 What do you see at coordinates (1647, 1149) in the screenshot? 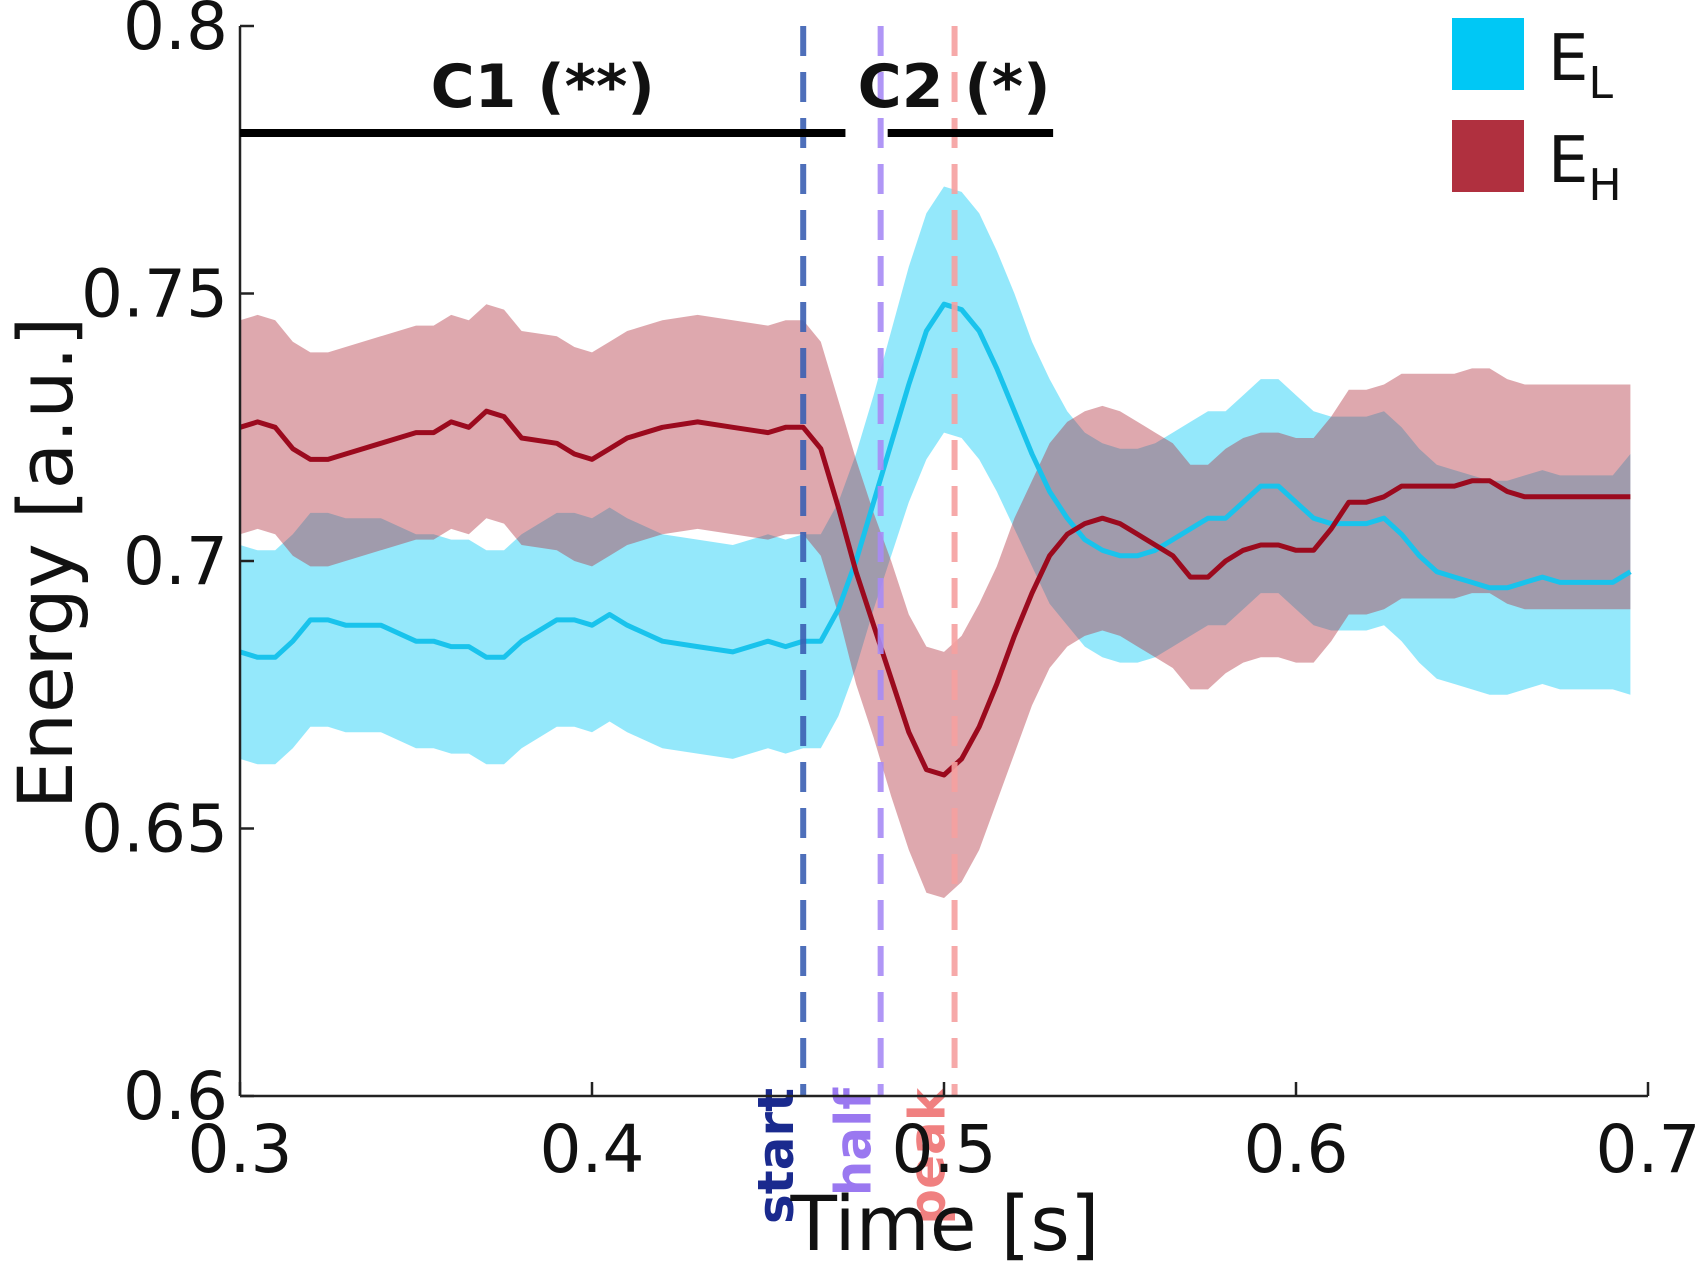
I see `x-tick-label: 0.7` at bounding box center [1647, 1149].